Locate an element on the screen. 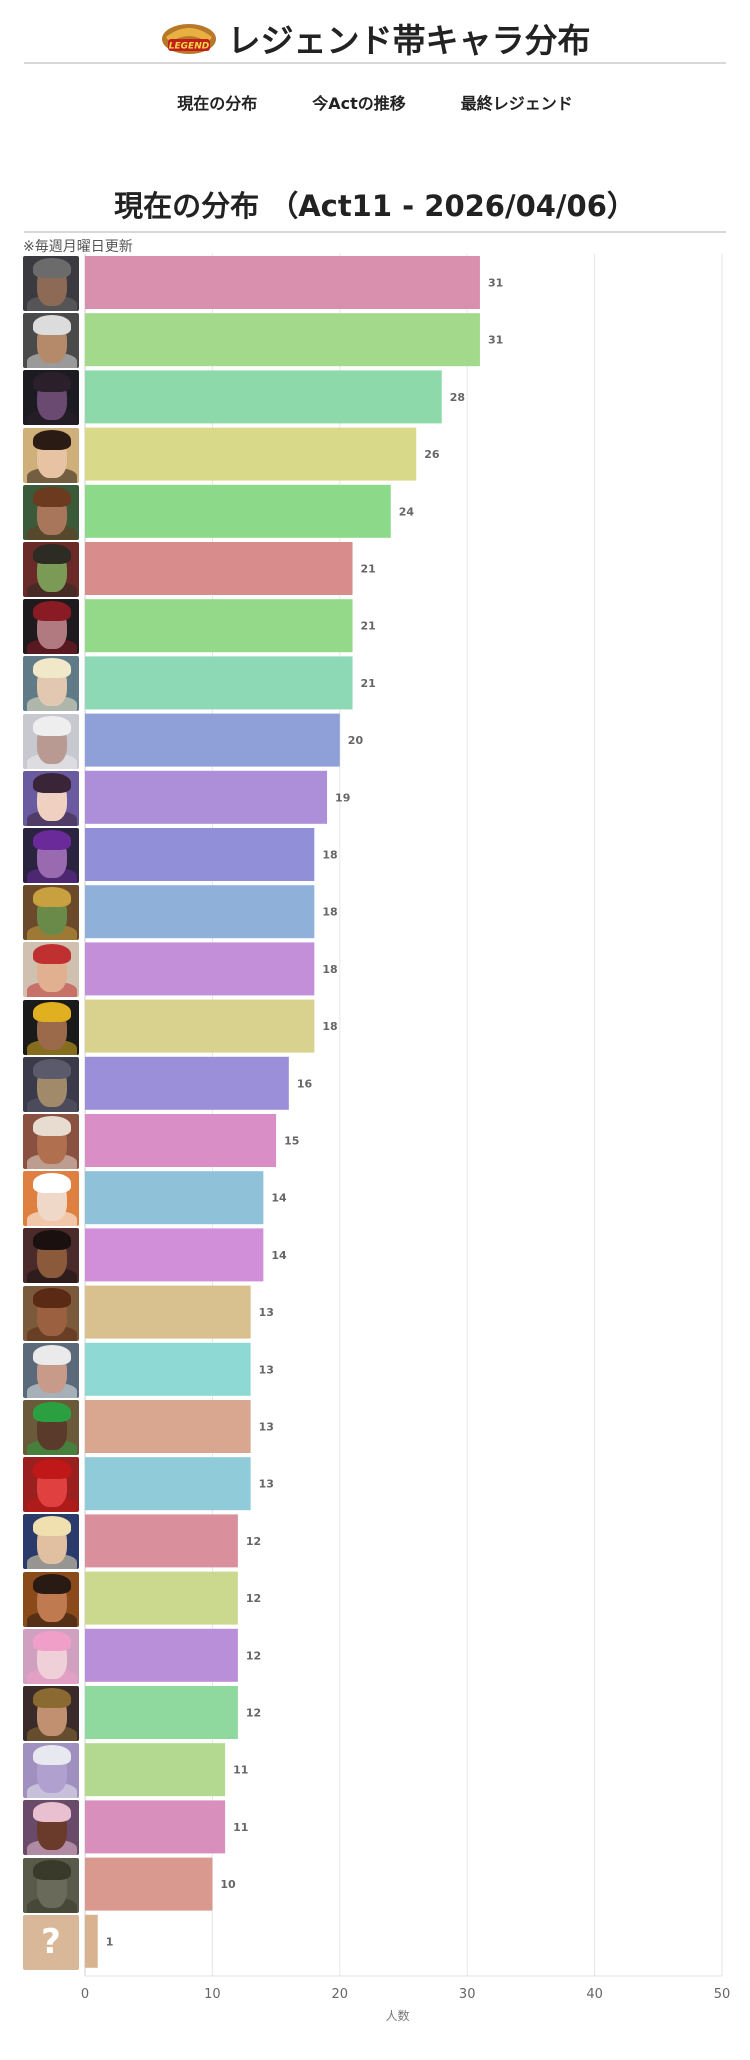 Image resolution: width=750 pixels, height=2060 pixels. update-note: ※毎週月曜日更新 is located at coordinates (78, 247).